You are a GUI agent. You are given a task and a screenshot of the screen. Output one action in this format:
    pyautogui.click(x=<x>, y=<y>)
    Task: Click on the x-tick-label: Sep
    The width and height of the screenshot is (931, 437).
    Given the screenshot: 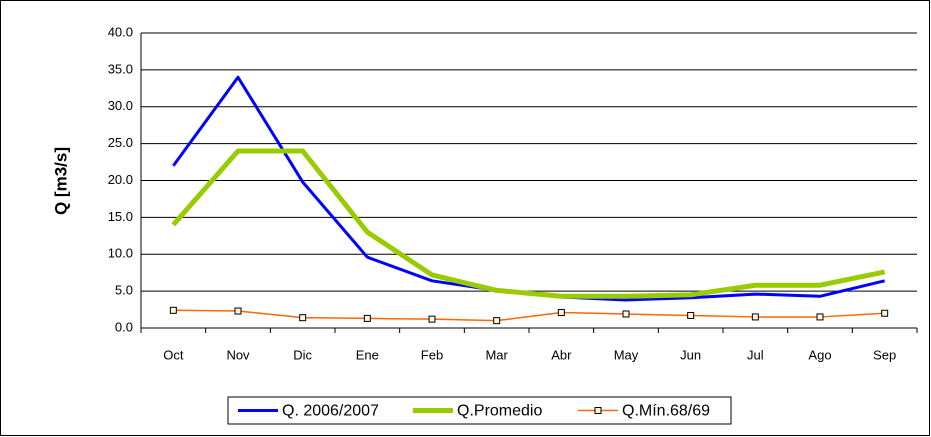 What is the action you would take?
    pyautogui.click(x=884, y=354)
    